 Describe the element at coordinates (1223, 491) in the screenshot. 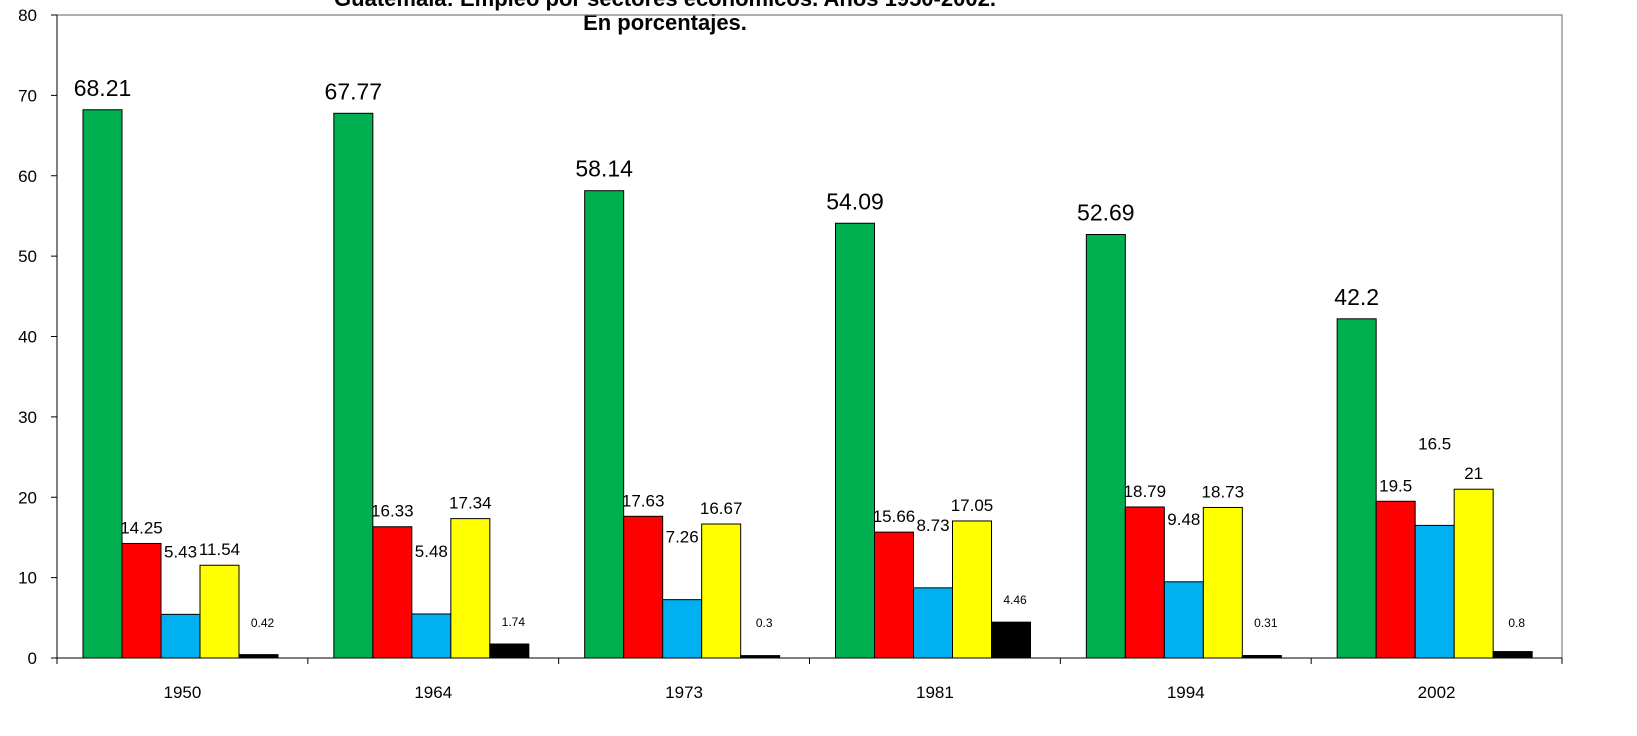

I see `data-label: 18.73` at that location.